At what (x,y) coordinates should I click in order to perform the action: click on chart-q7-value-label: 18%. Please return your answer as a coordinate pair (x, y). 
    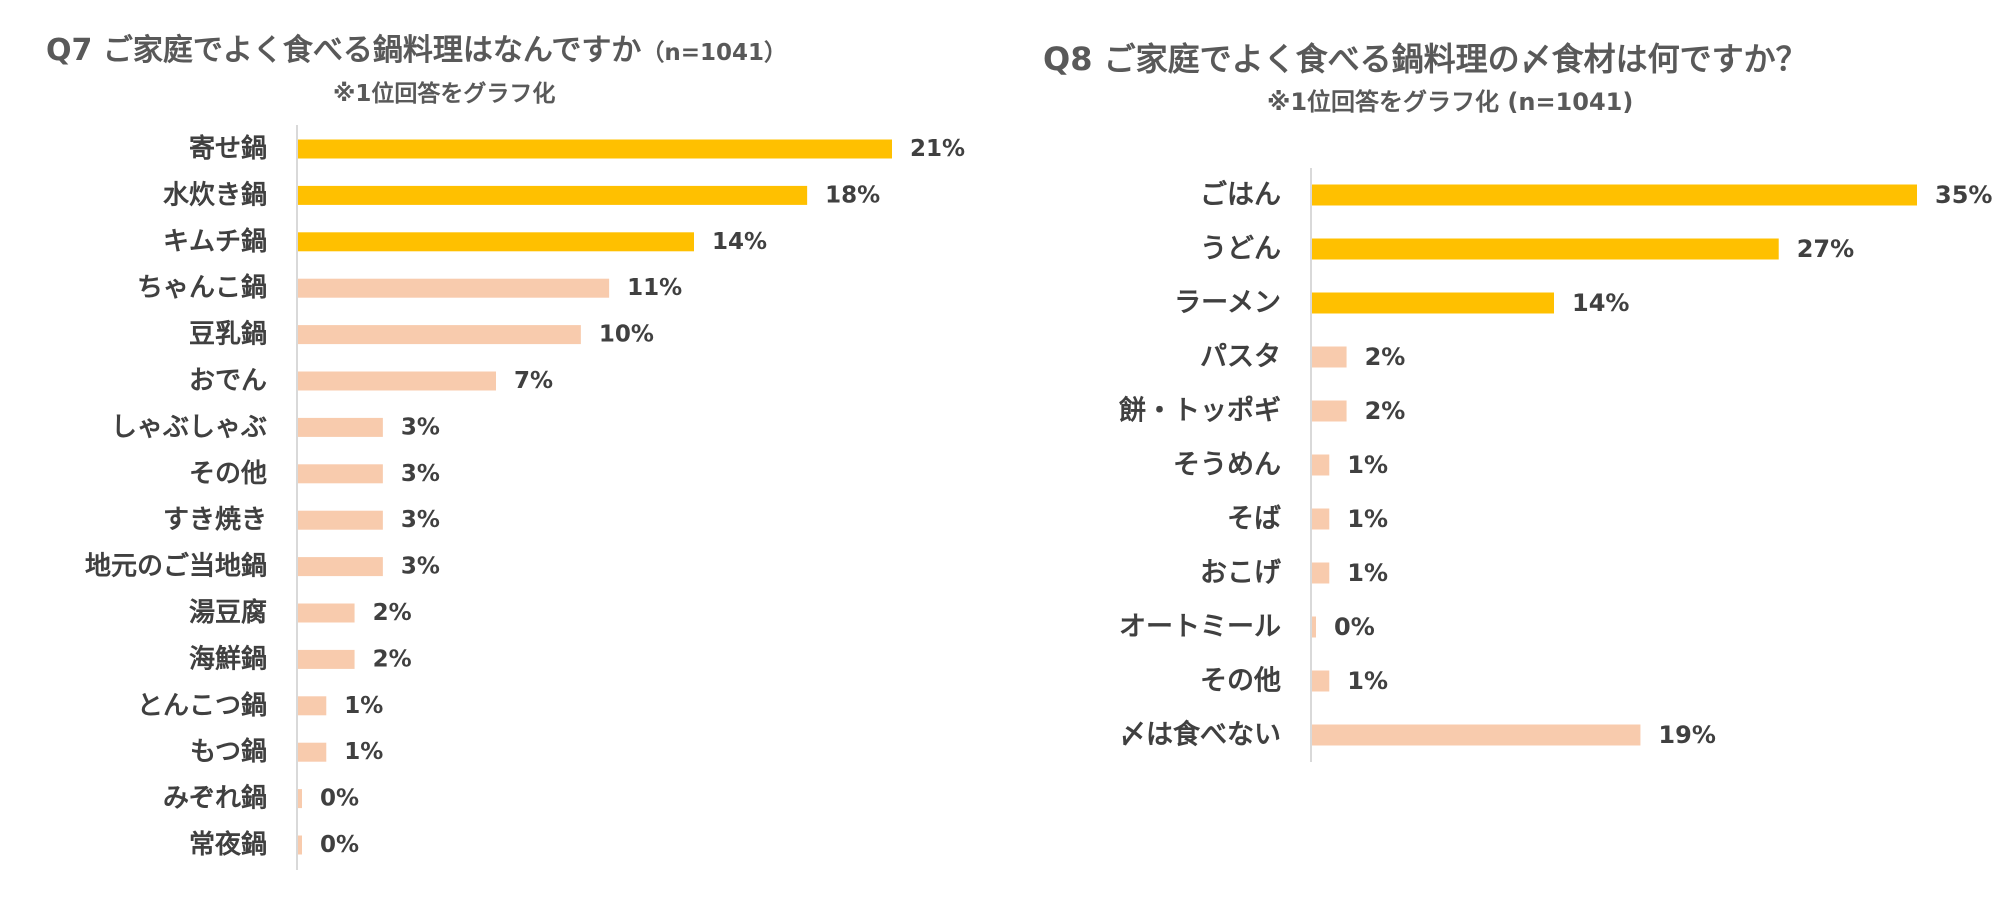
    Looking at the image, I should click on (852, 195).